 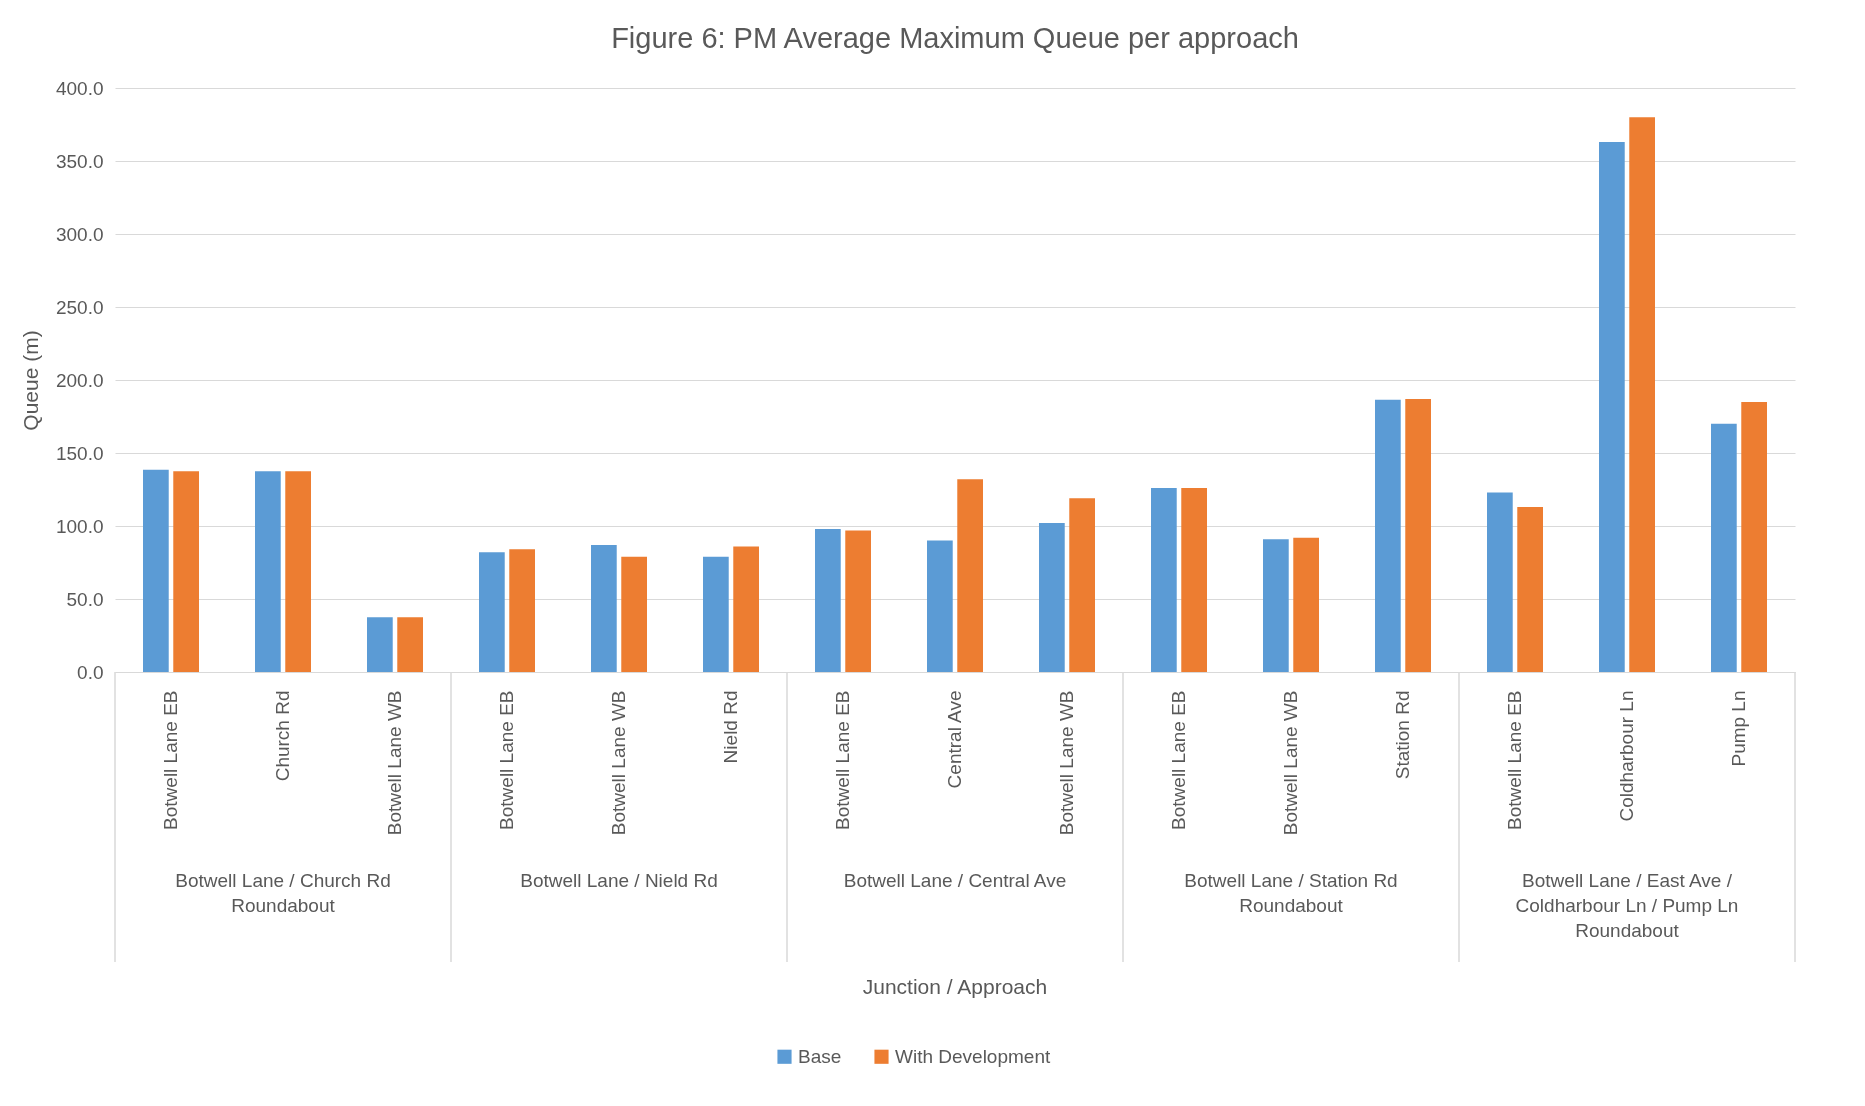 What do you see at coordinates (955, 986) in the screenshot?
I see `text: Junction / Approach` at bounding box center [955, 986].